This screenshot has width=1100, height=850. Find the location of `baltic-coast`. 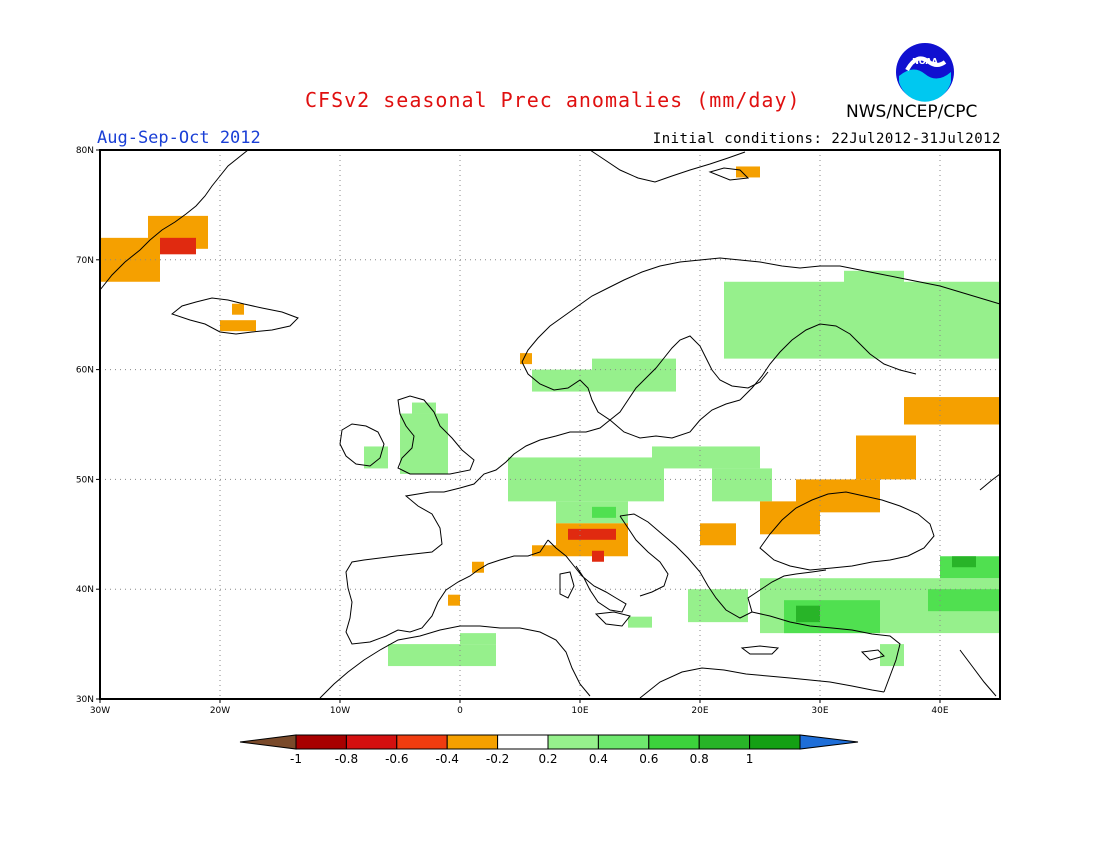

baltic-coast is located at coordinates (675, 419).